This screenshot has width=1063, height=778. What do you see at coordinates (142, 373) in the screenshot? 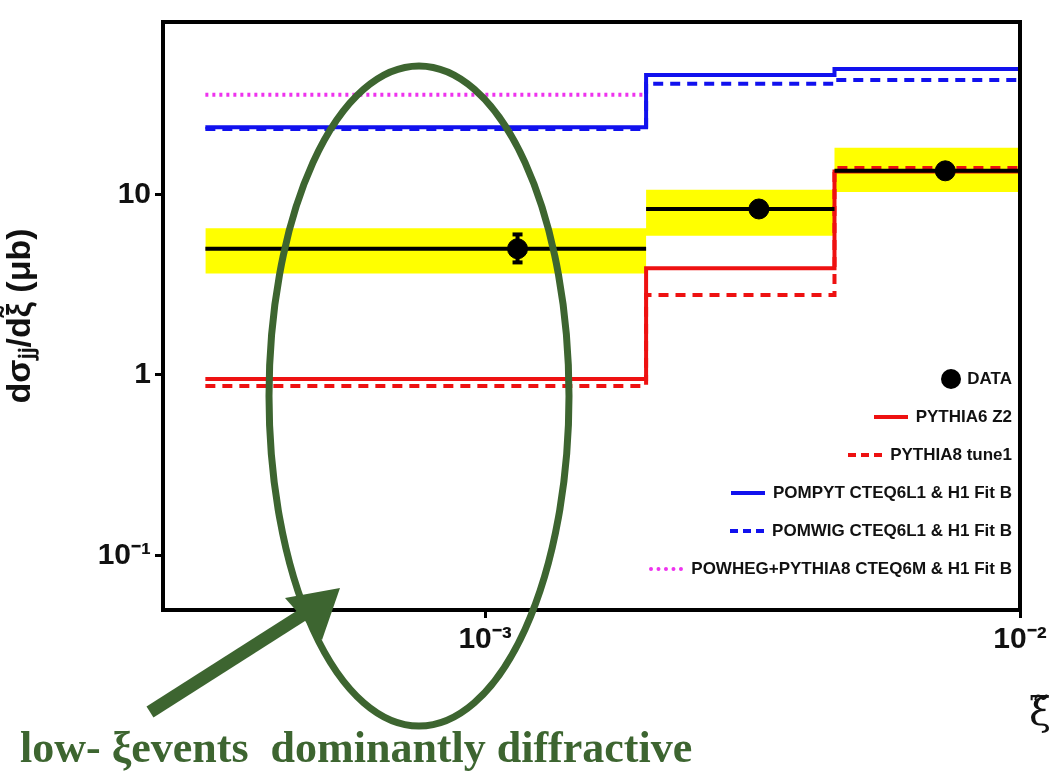
I see `y-tick-label: 1` at bounding box center [142, 373].